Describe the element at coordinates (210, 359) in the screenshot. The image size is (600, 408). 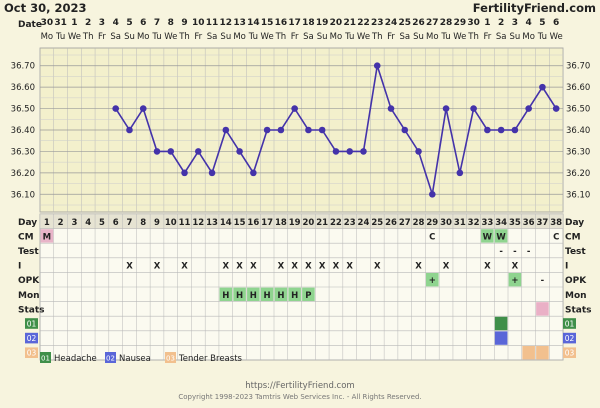
I see `legend-label: Tender Breasts` at that location.